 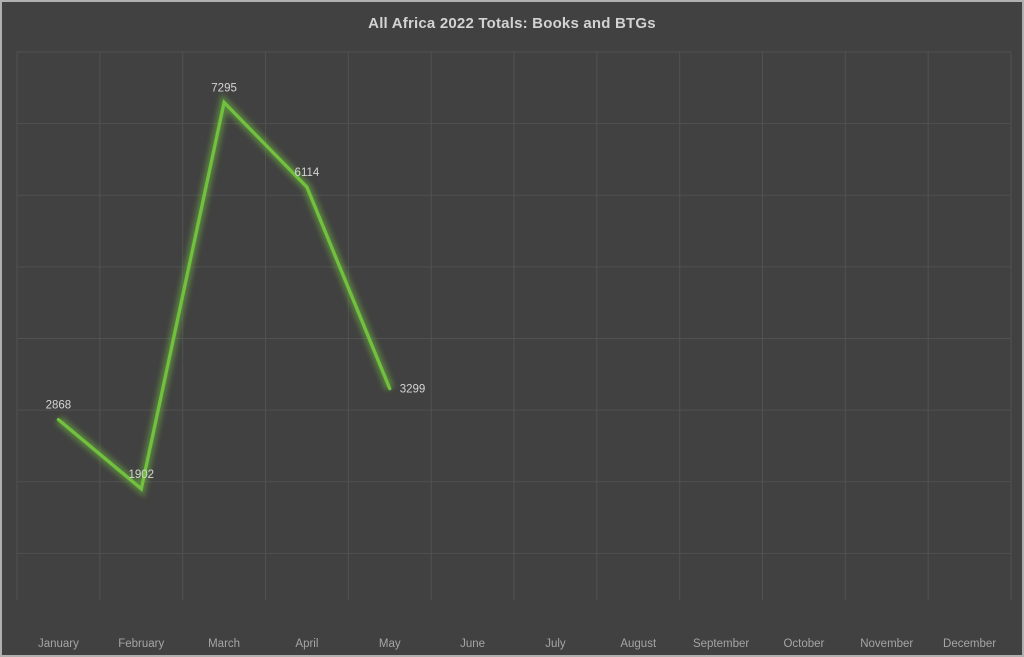 I want to click on x-axis-label: March, so click(x=224, y=644).